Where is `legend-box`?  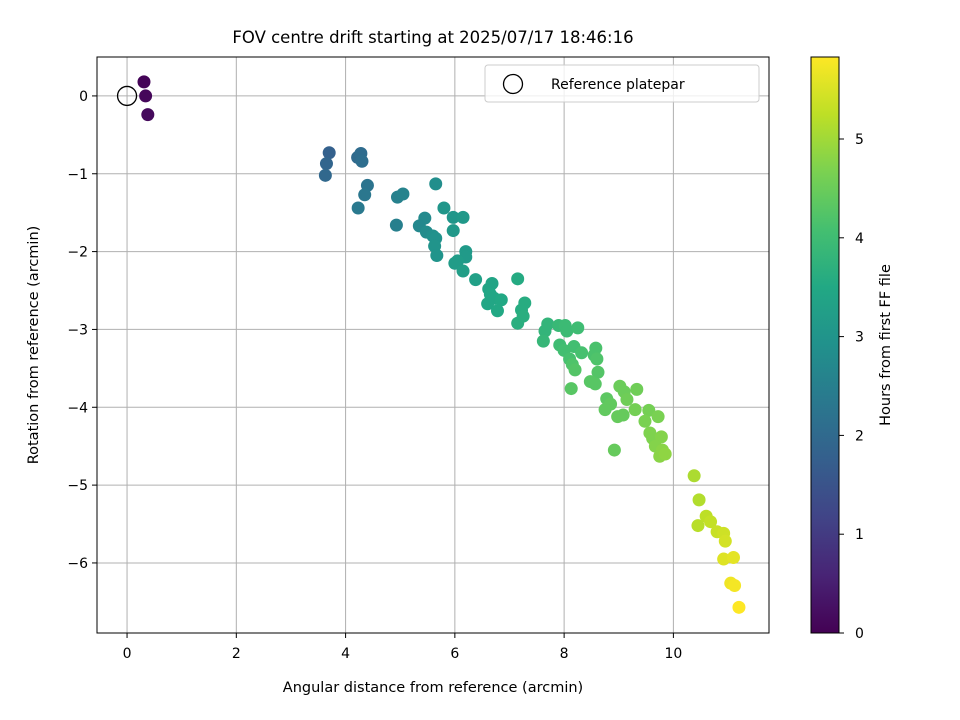 legend-box is located at coordinates (622, 83).